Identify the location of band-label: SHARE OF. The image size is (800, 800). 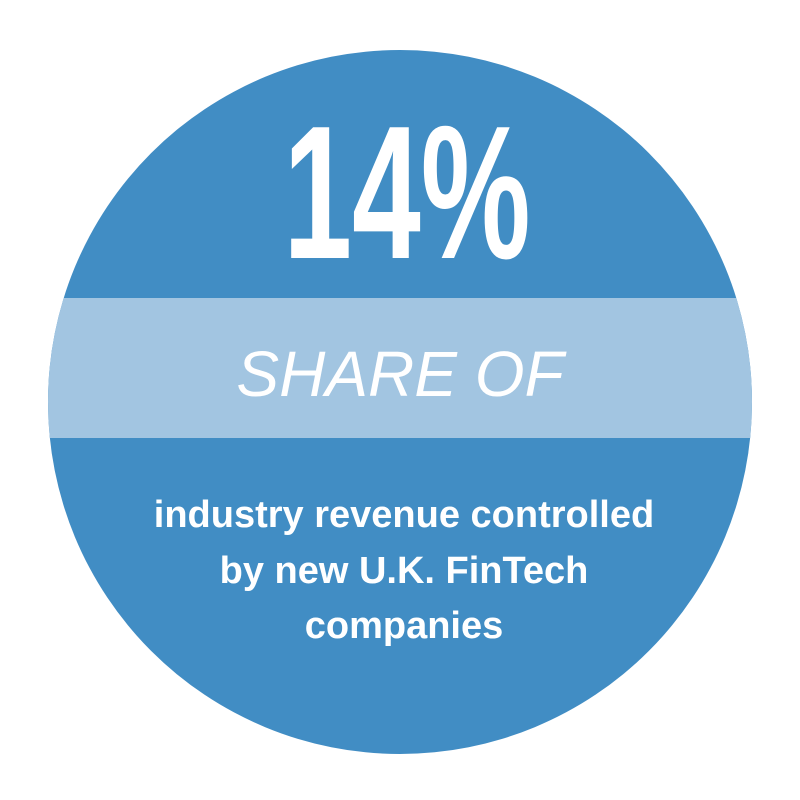
(401, 374).